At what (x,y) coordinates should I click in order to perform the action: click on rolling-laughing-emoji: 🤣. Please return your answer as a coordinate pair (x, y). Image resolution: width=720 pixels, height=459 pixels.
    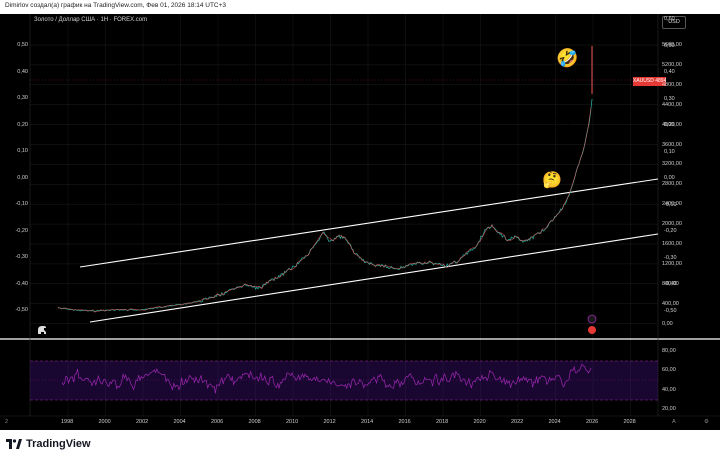
    Looking at the image, I should click on (567, 58).